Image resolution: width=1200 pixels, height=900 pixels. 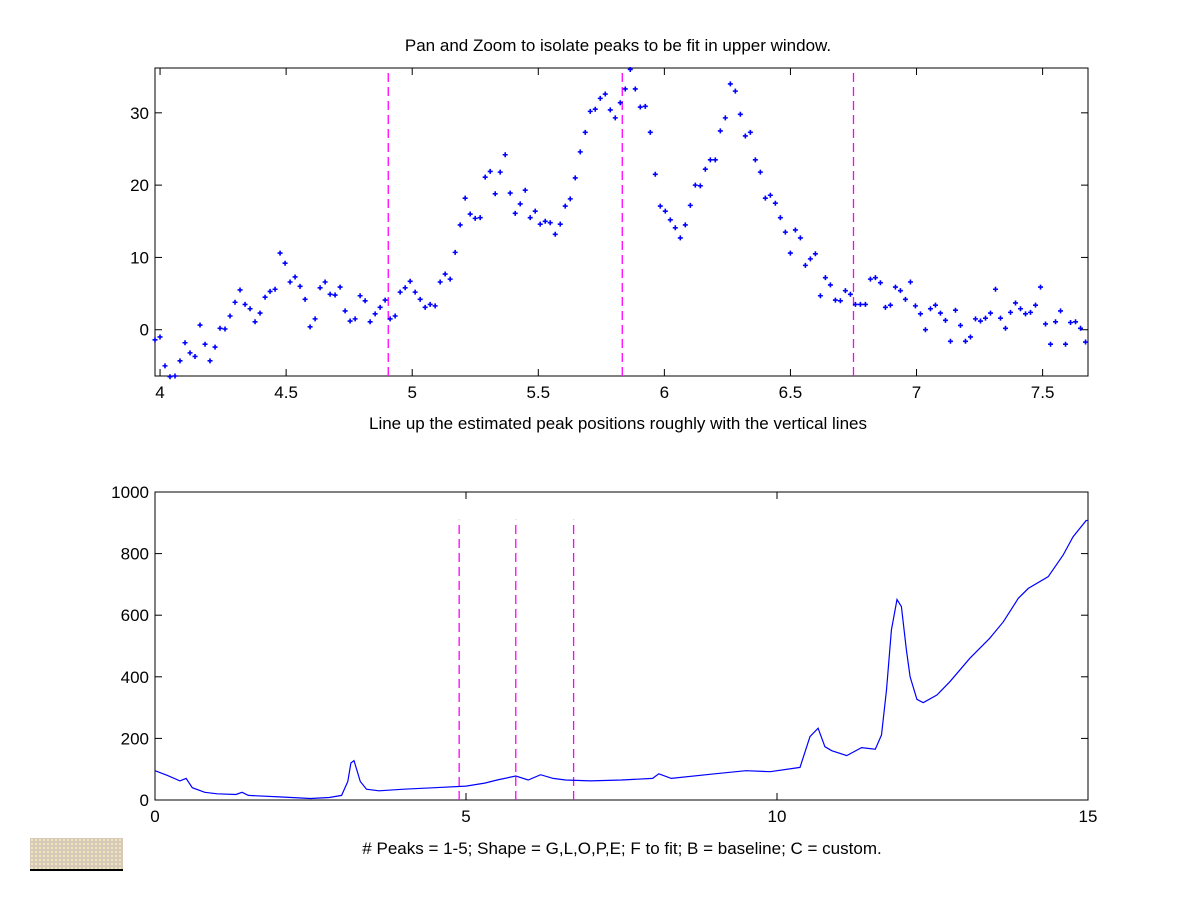 What do you see at coordinates (1043, 392) in the screenshot?
I see `x-tick-label: 7.5` at bounding box center [1043, 392].